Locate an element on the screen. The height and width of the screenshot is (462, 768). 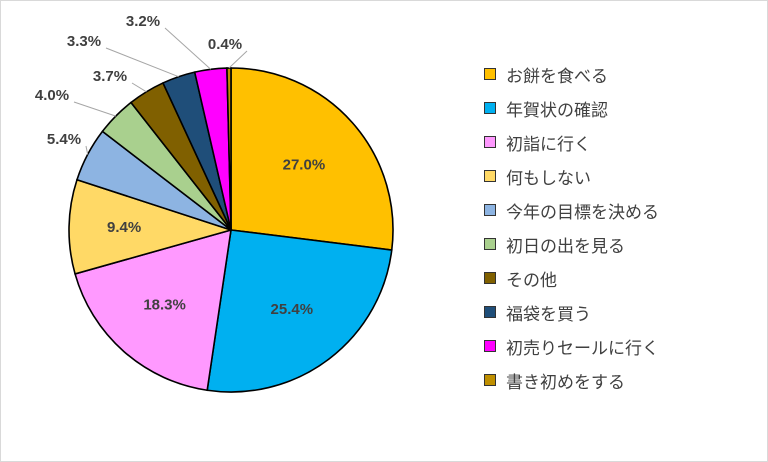
data-label: 18.3% is located at coordinates (164, 304).